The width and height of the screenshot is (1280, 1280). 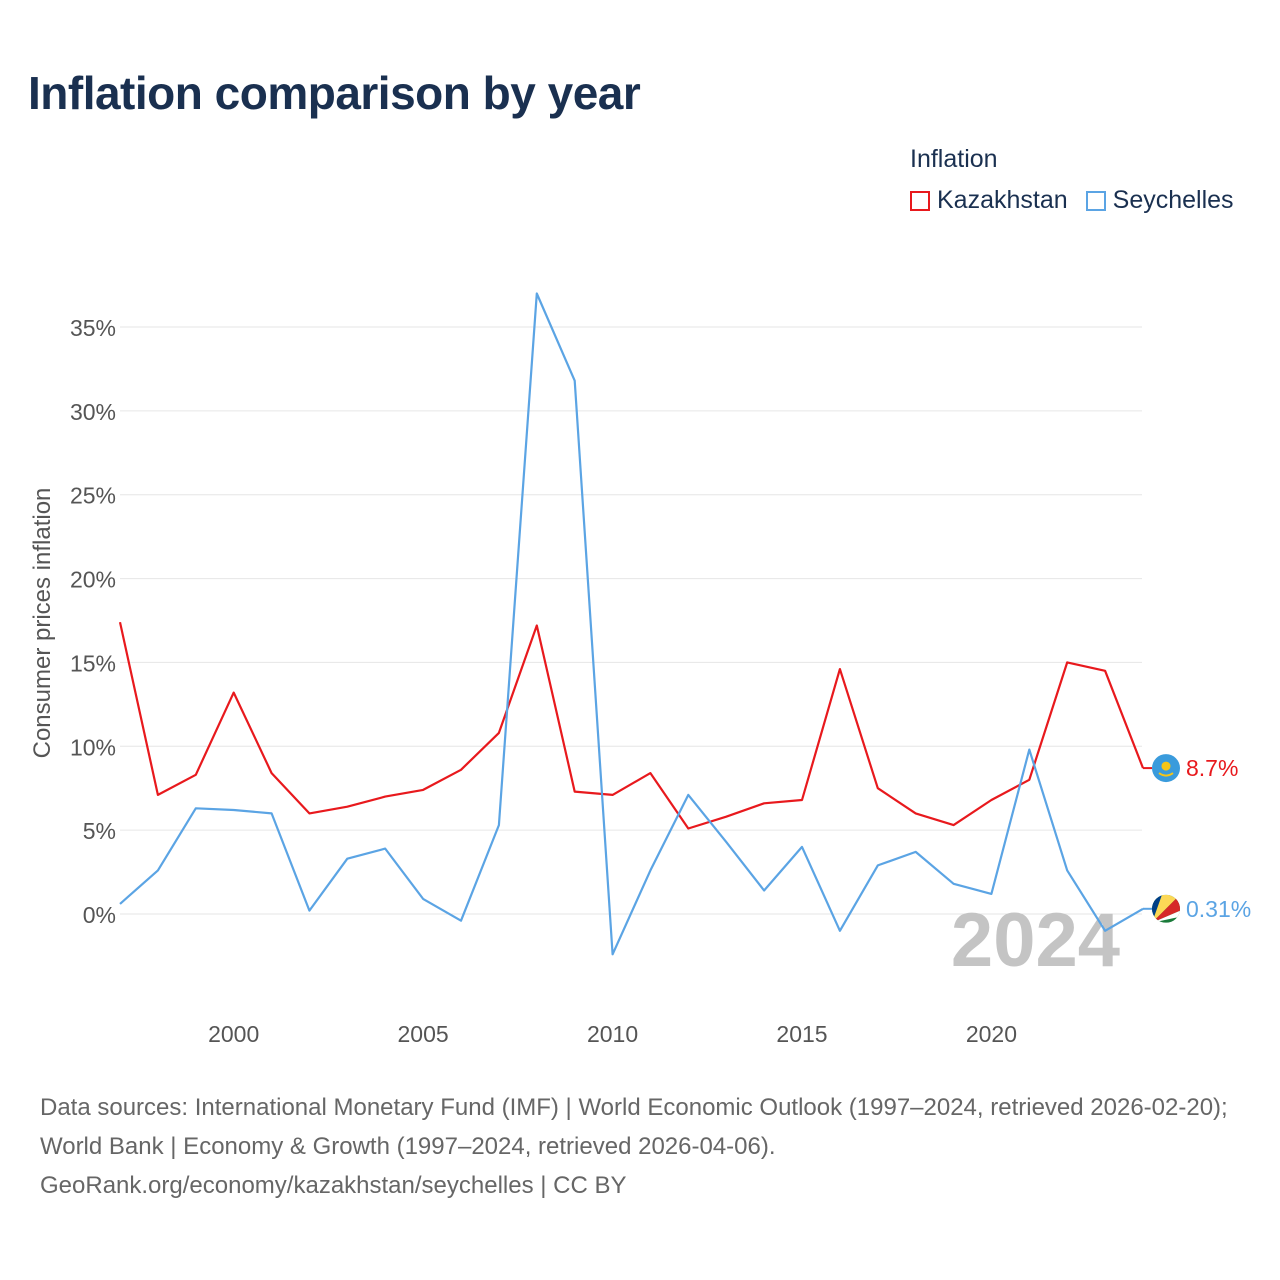 What do you see at coordinates (93, 580) in the screenshot?
I see `y-tick-label: 20%` at bounding box center [93, 580].